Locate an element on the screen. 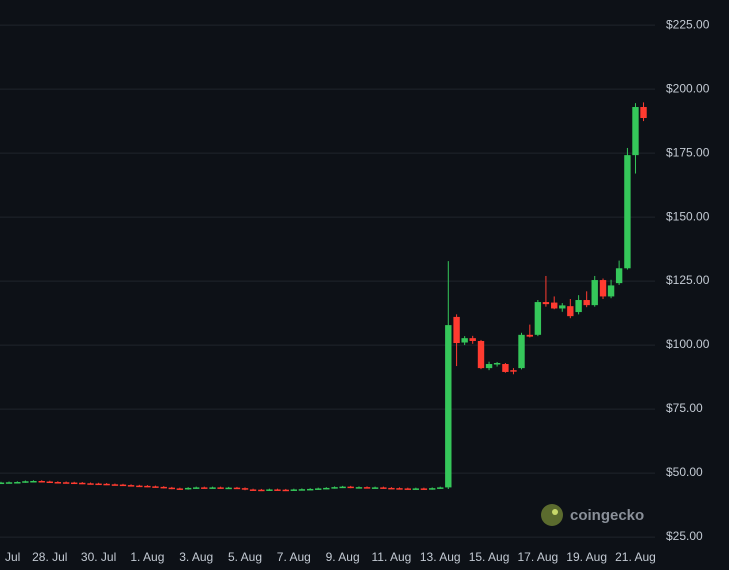 The height and width of the screenshot is (570, 729). x-tick-label: 13. Aug is located at coordinates (440, 557).